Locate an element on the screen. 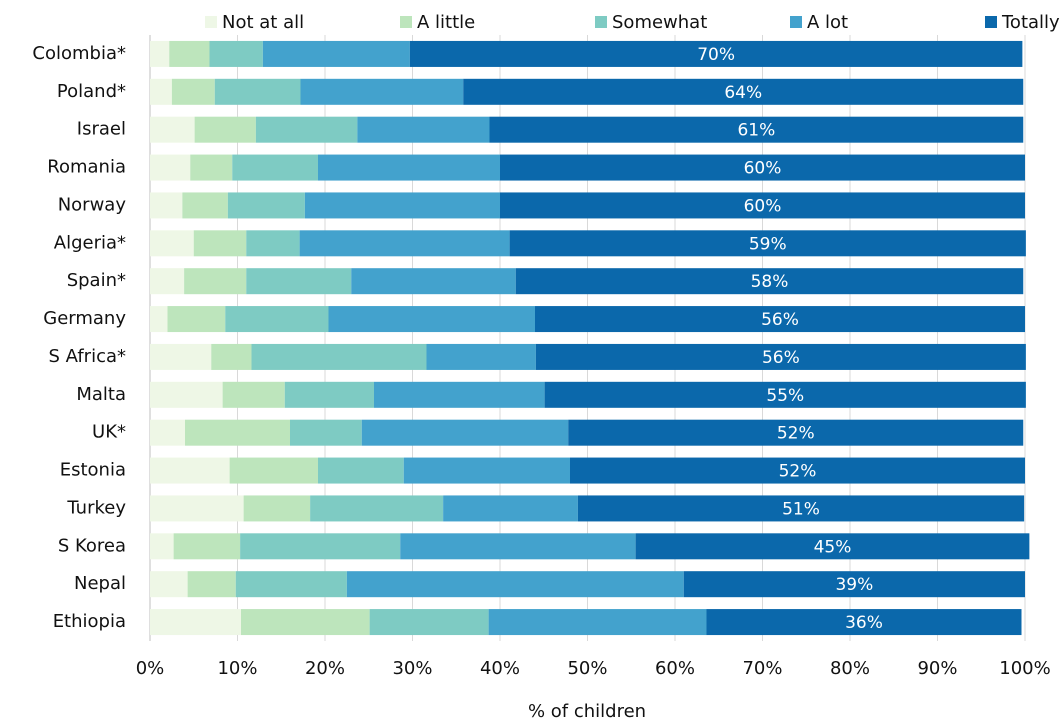  y-tick-label: S Africa* is located at coordinates (87, 356).